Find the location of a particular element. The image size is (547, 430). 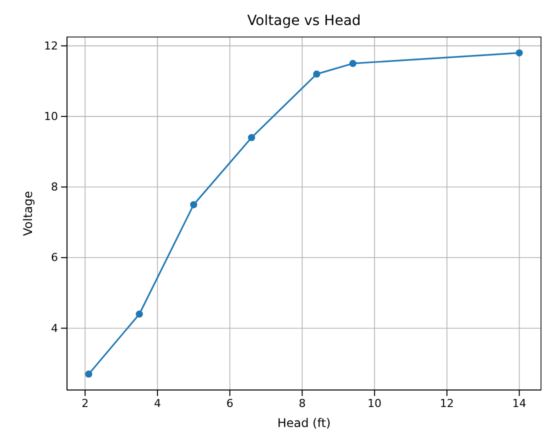

y-tick-label: 10 is located at coordinates (51, 116).